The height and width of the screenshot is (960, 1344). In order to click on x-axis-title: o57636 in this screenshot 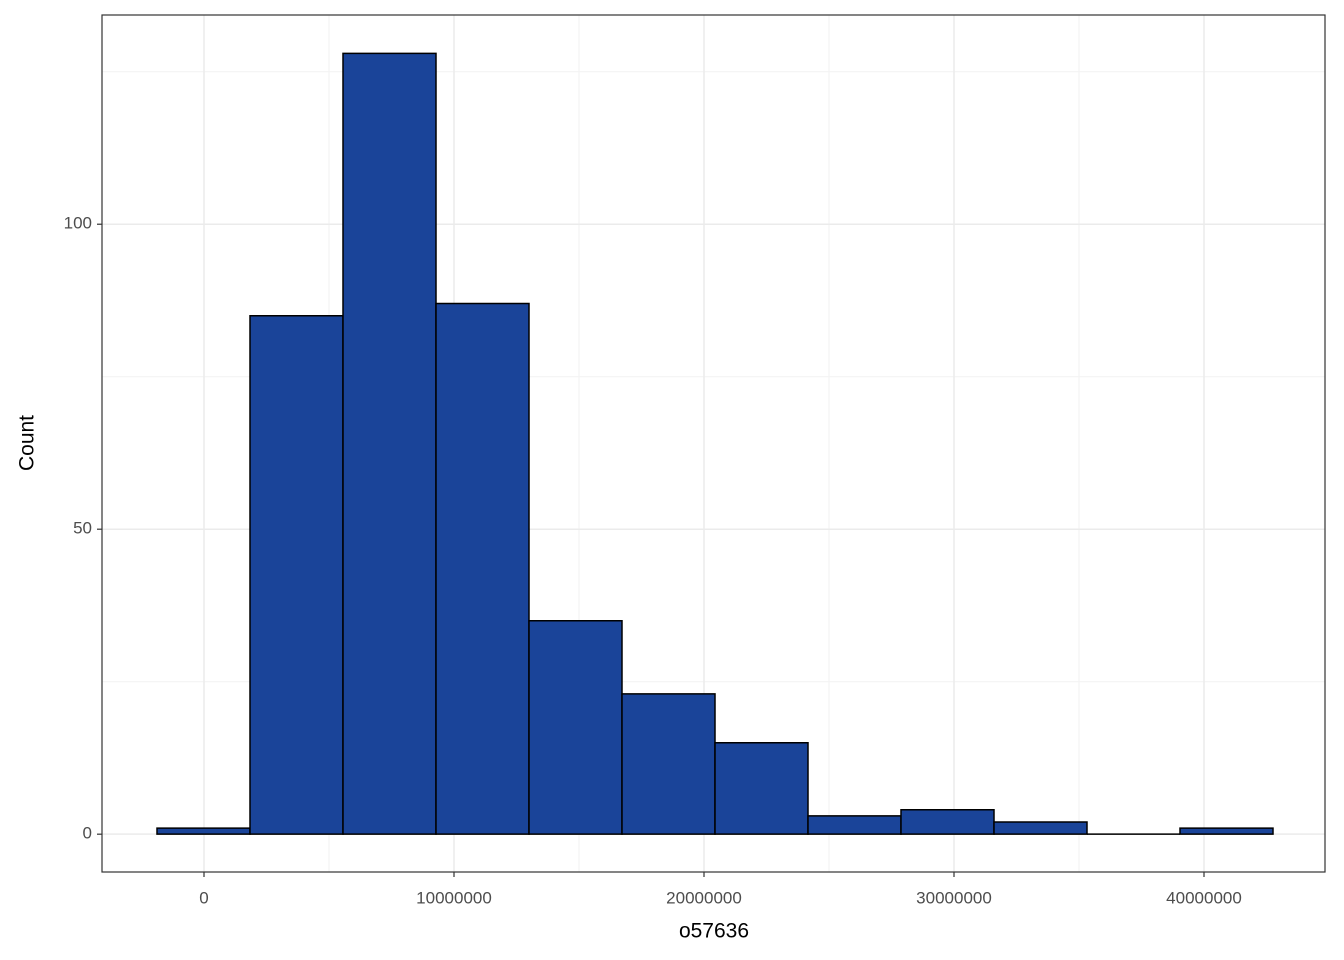, I will do `click(714, 931)`.